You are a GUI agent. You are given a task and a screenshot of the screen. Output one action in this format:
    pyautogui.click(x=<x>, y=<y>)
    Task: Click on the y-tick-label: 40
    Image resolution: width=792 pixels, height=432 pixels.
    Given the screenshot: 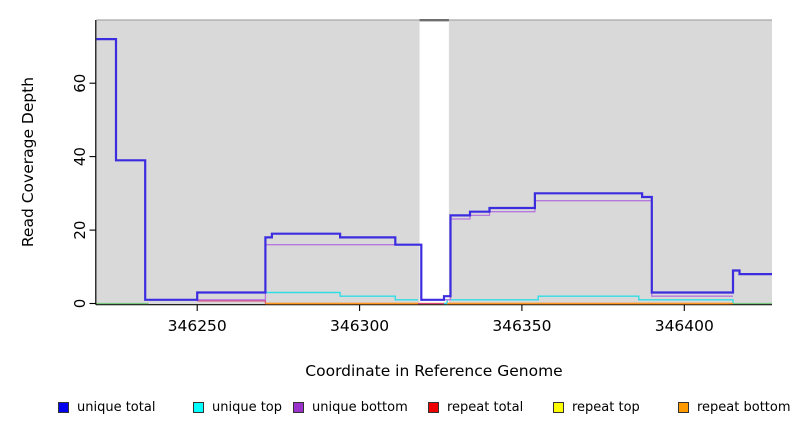 What is the action you would take?
    pyautogui.click(x=80, y=156)
    